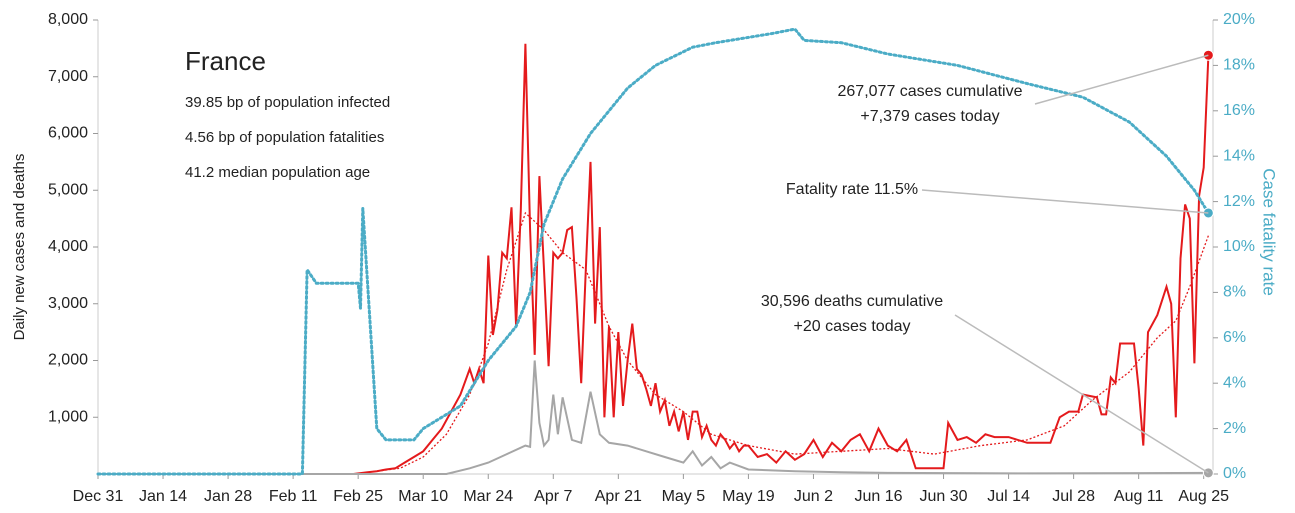 Image resolution: width=1295 pixels, height=513 pixels. I want to click on annotation: 30,596 deaths cumulative, so click(852, 301).